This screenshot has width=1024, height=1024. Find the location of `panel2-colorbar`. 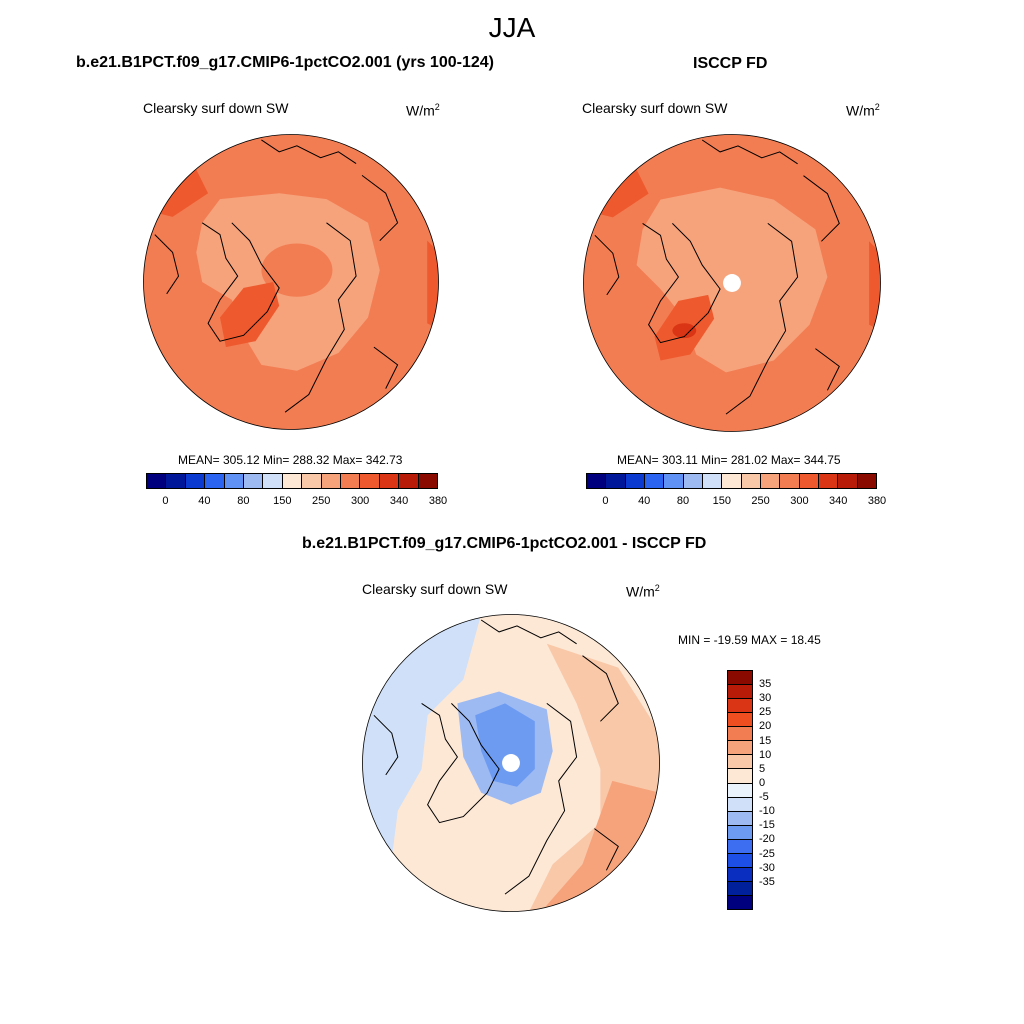

panel2-colorbar is located at coordinates (731, 481).